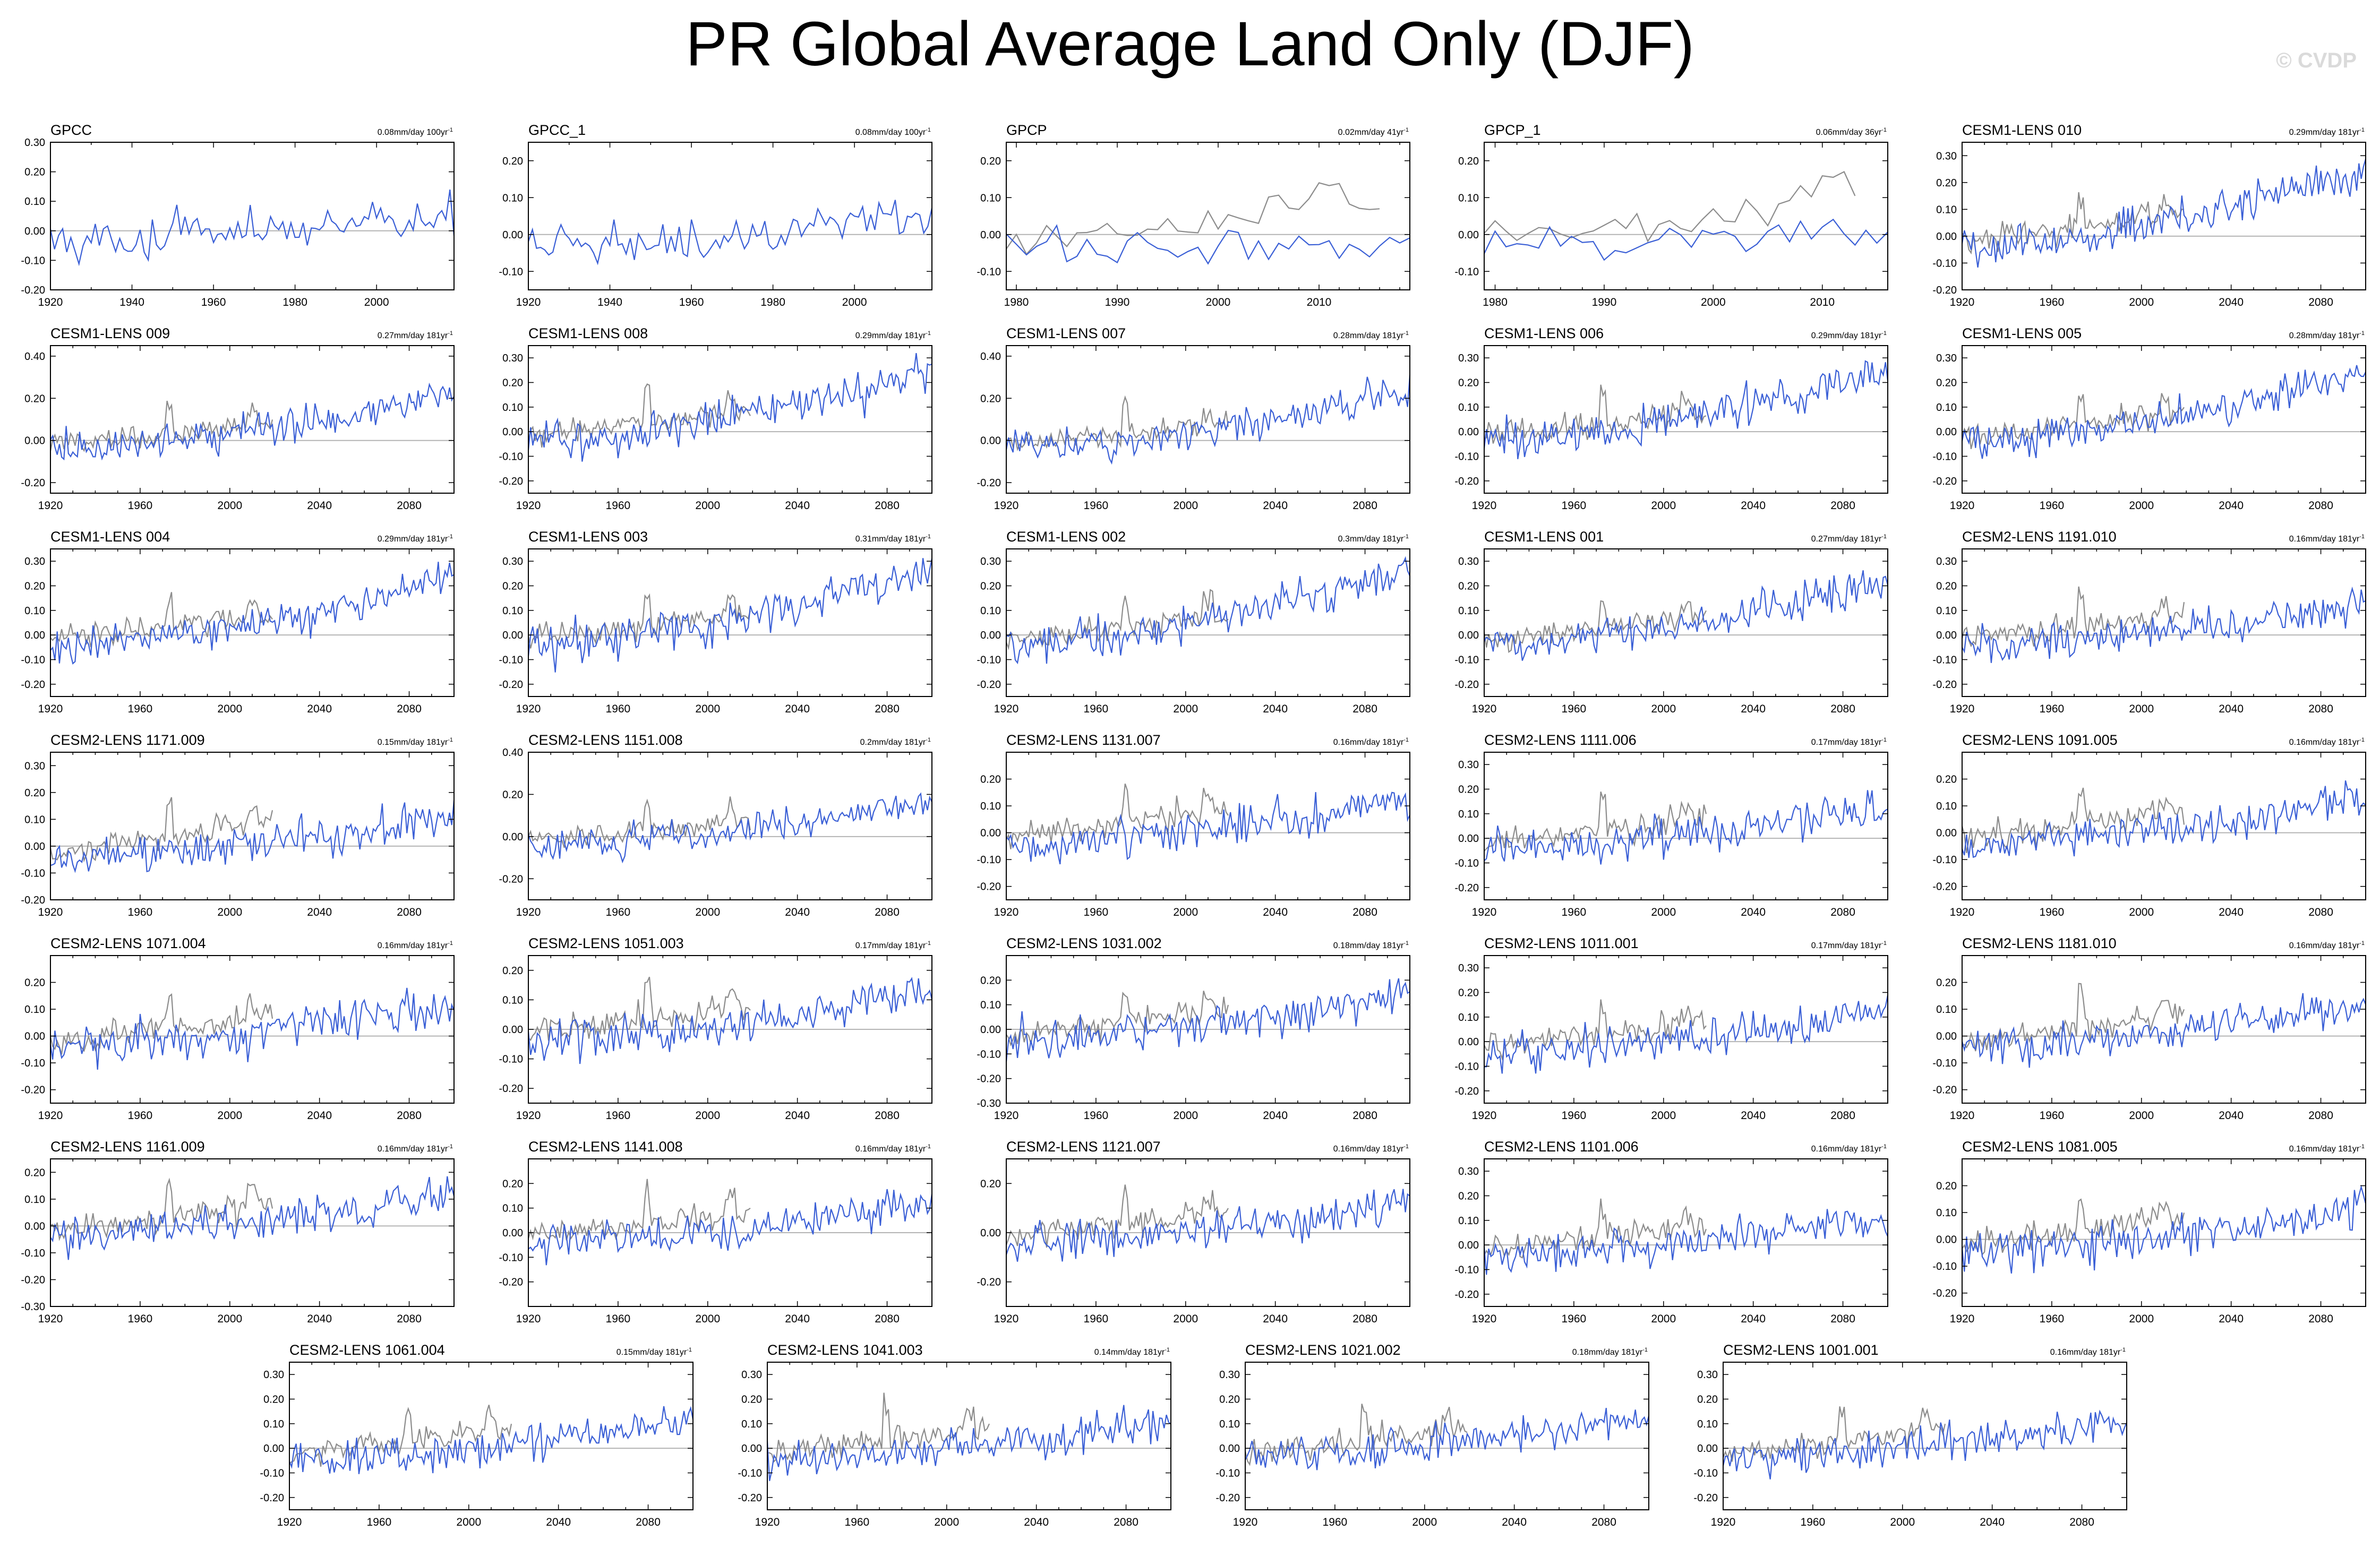 The image size is (2380, 1548). I want to click on trend-label: 0.16mm/day 181yr-1, so click(2327, 1148).